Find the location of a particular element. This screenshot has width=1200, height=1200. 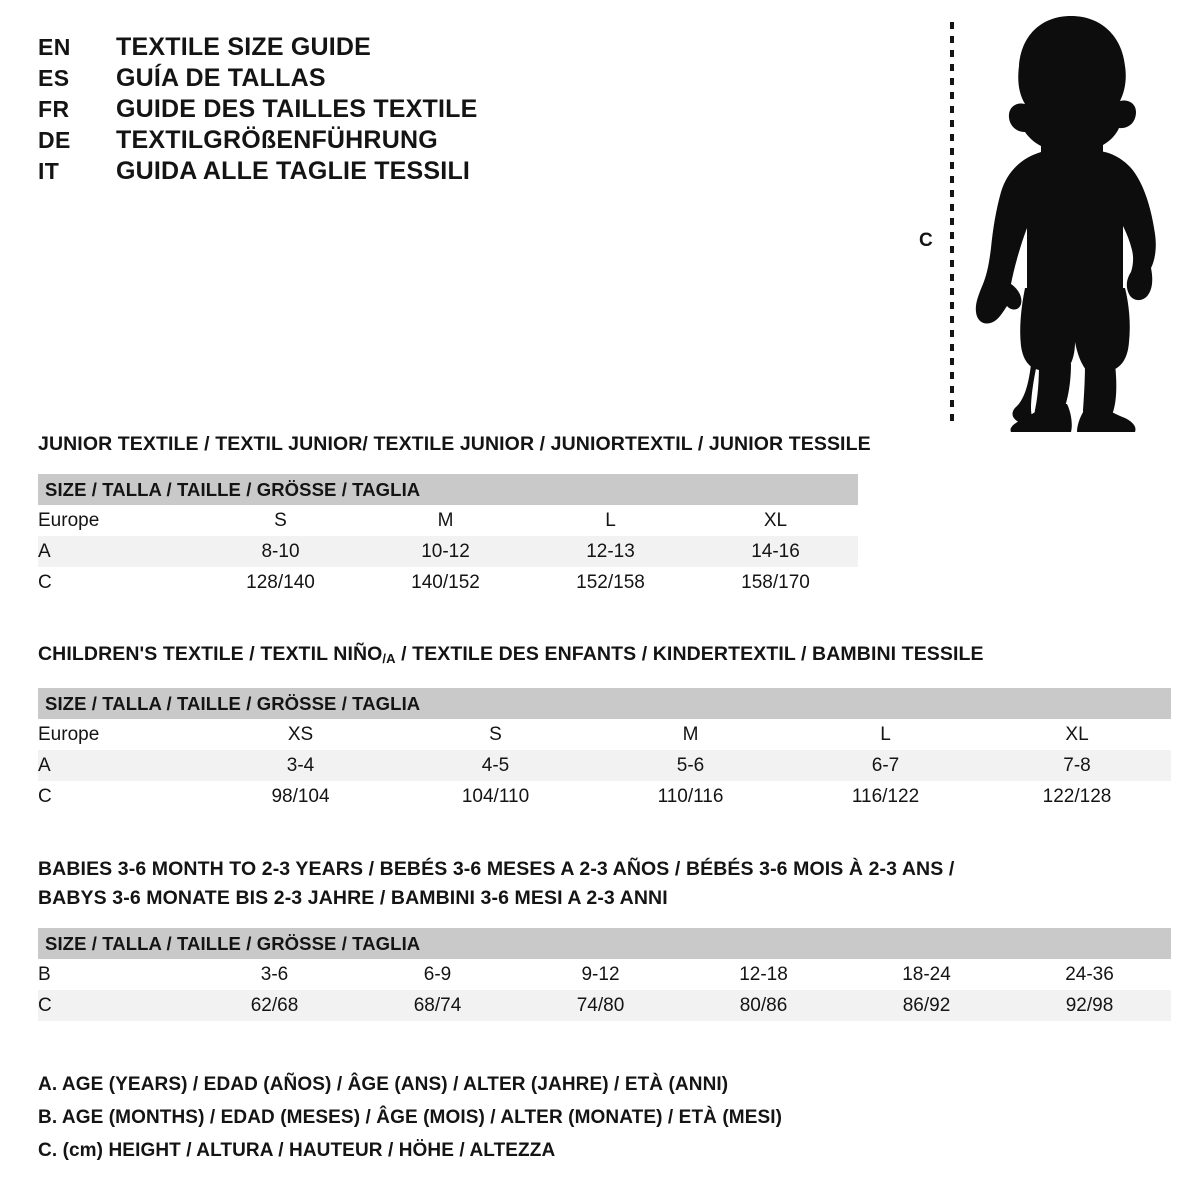

table-cell: 116/122 is located at coordinates (885, 796).